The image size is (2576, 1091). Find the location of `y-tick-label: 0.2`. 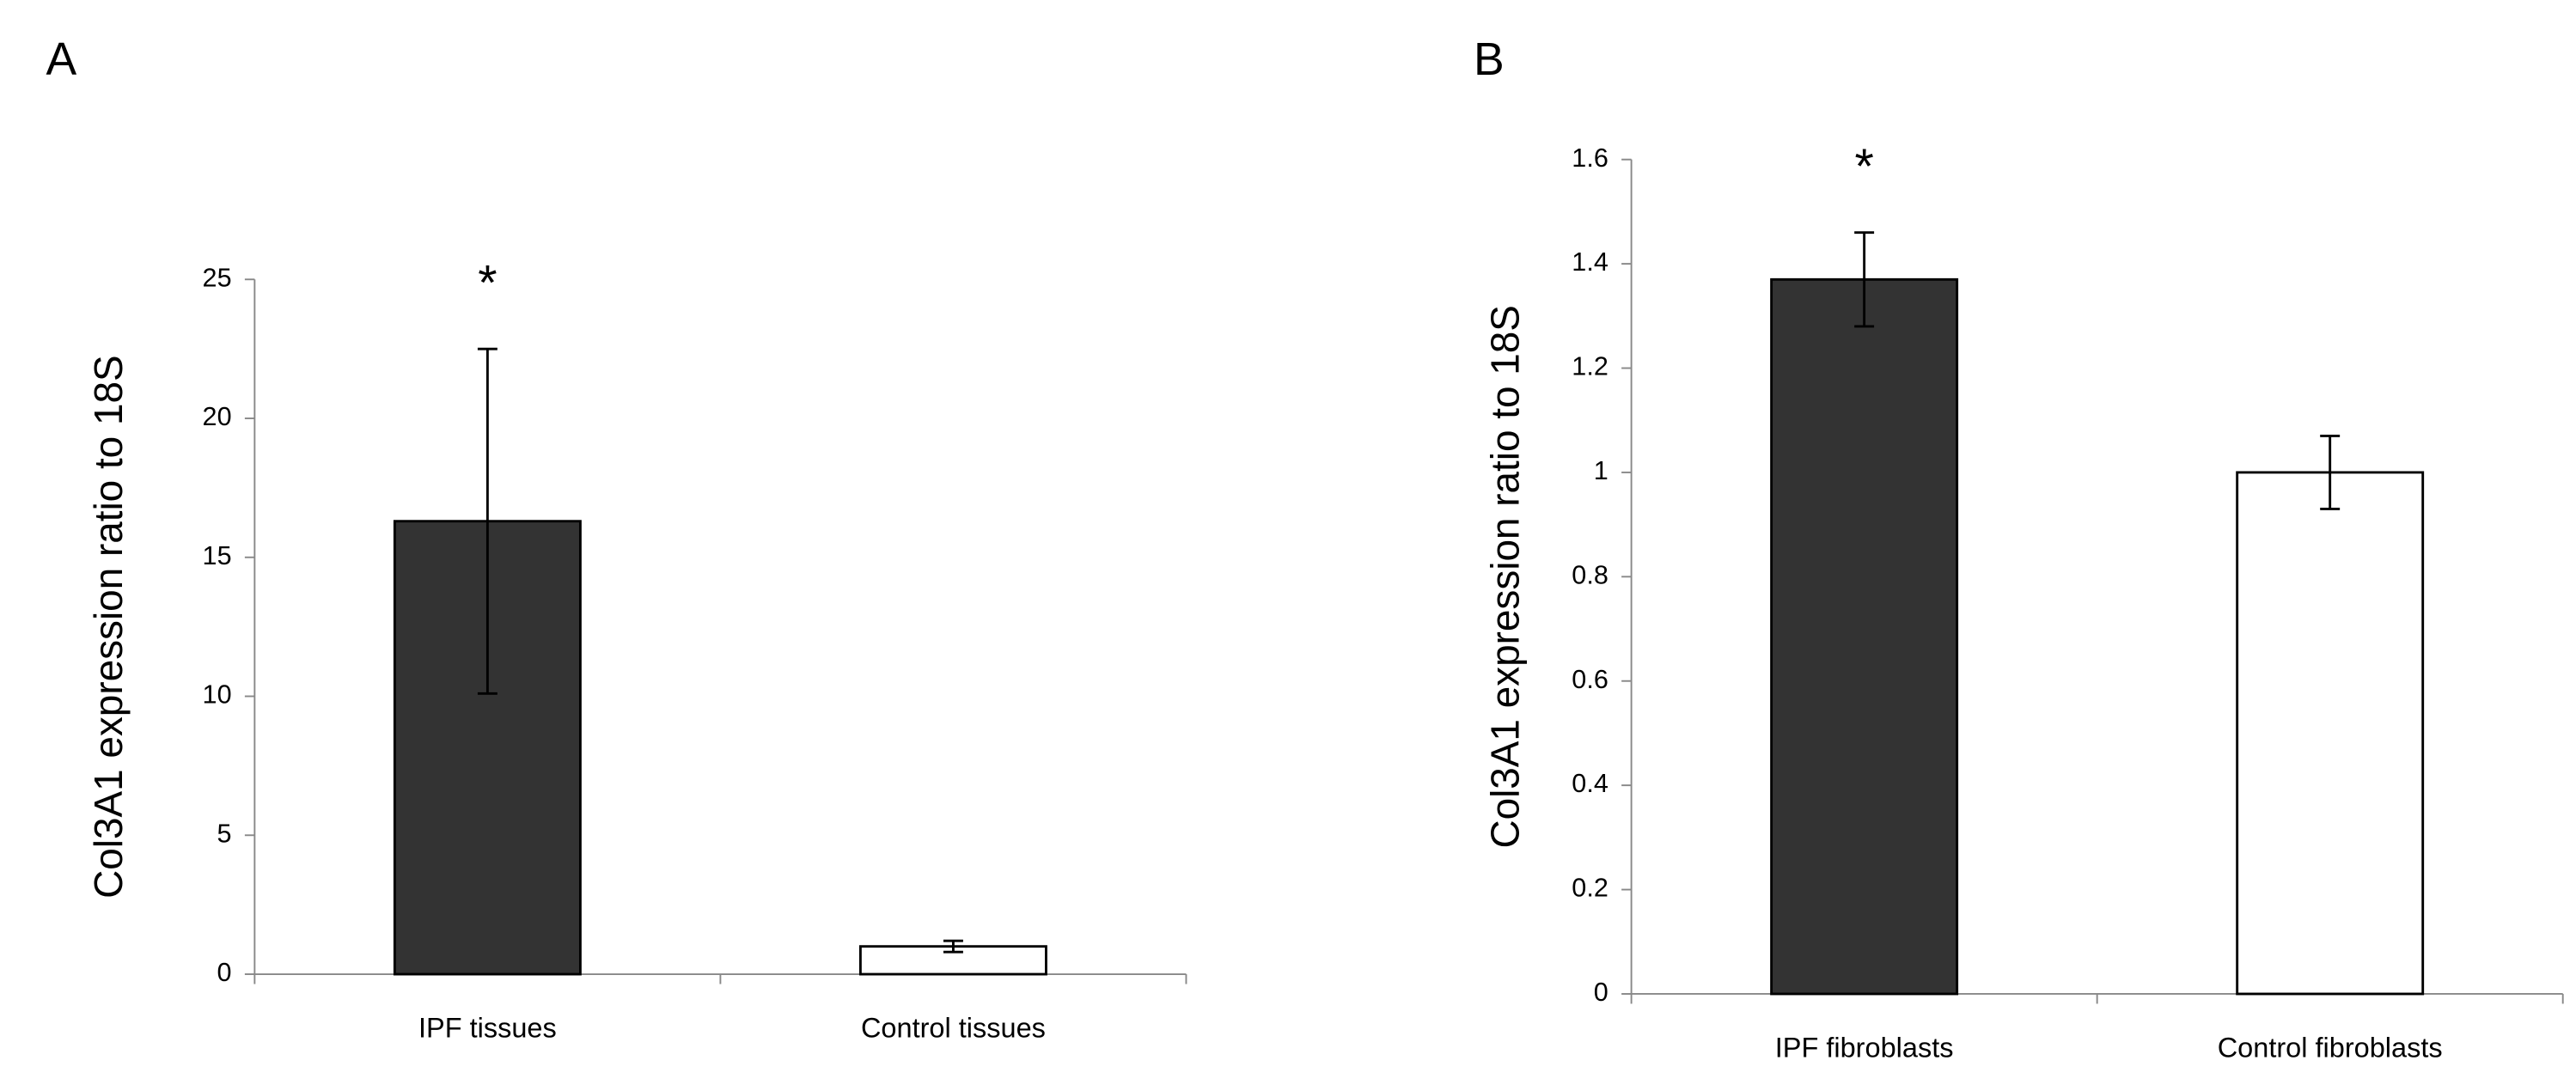

y-tick-label: 0.2 is located at coordinates (1590, 888).